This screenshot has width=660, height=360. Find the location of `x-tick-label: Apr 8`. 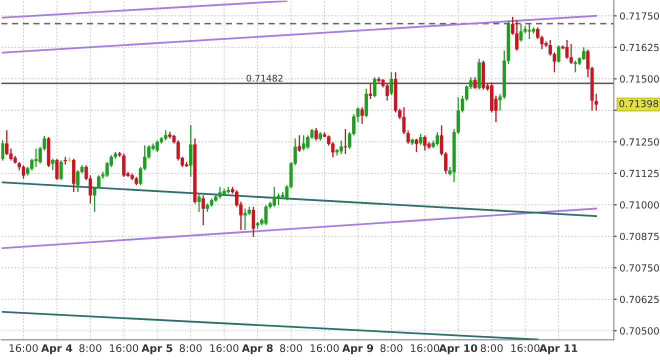

x-tick-label: Apr 8 is located at coordinates (257, 349).